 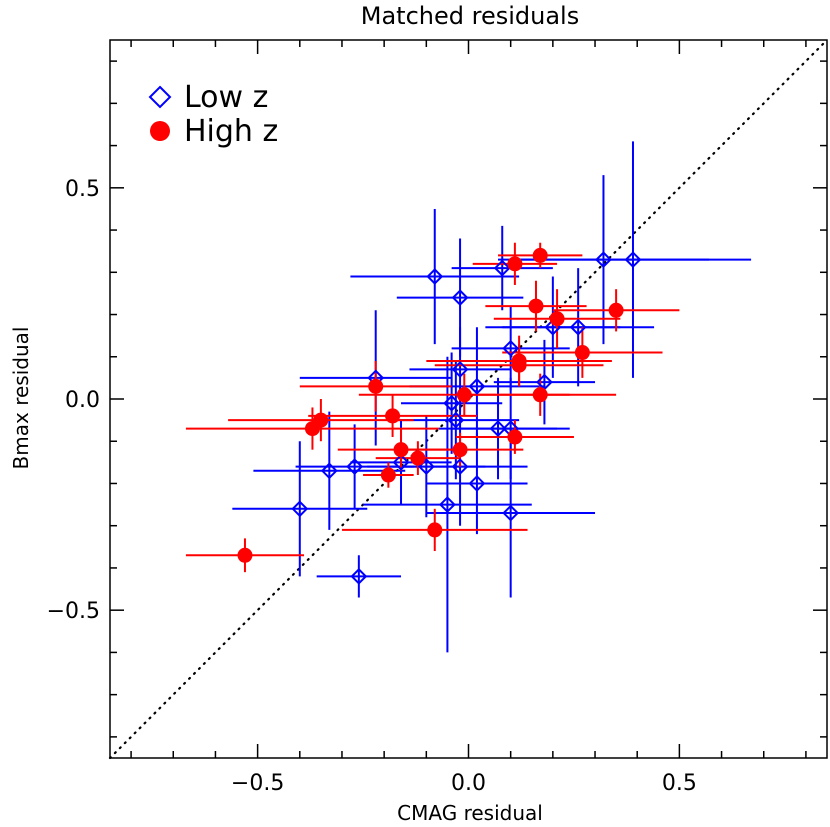 What do you see at coordinates (226, 97) in the screenshot?
I see `legend-label-low-z: Low z` at bounding box center [226, 97].